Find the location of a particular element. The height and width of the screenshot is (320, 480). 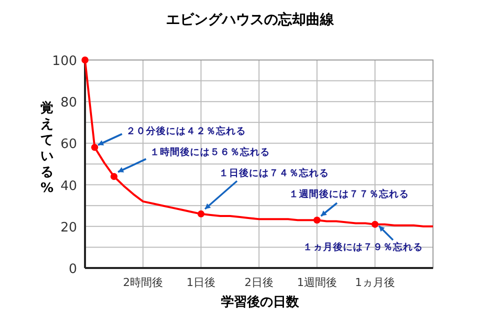

y-tick-label: 40 is located at coordinates (68, 186).